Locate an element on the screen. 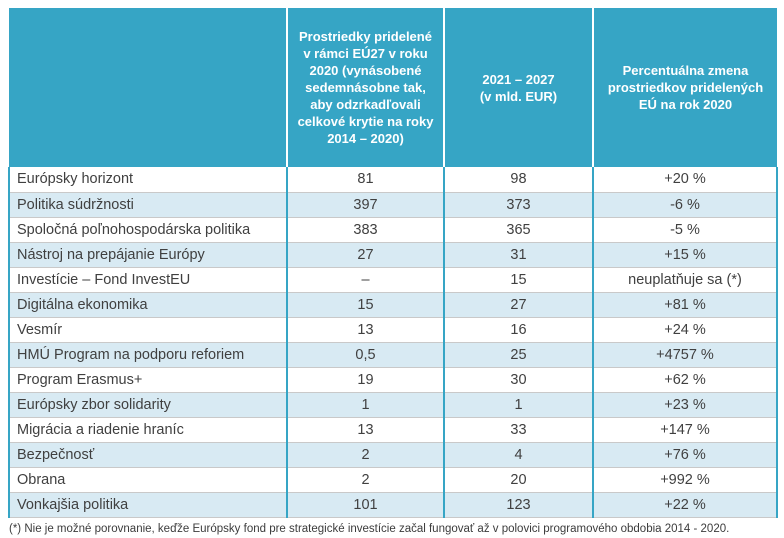  table-row: Digitálna ekonomika 15 27 +81 % is located at coordinates (393, 304).